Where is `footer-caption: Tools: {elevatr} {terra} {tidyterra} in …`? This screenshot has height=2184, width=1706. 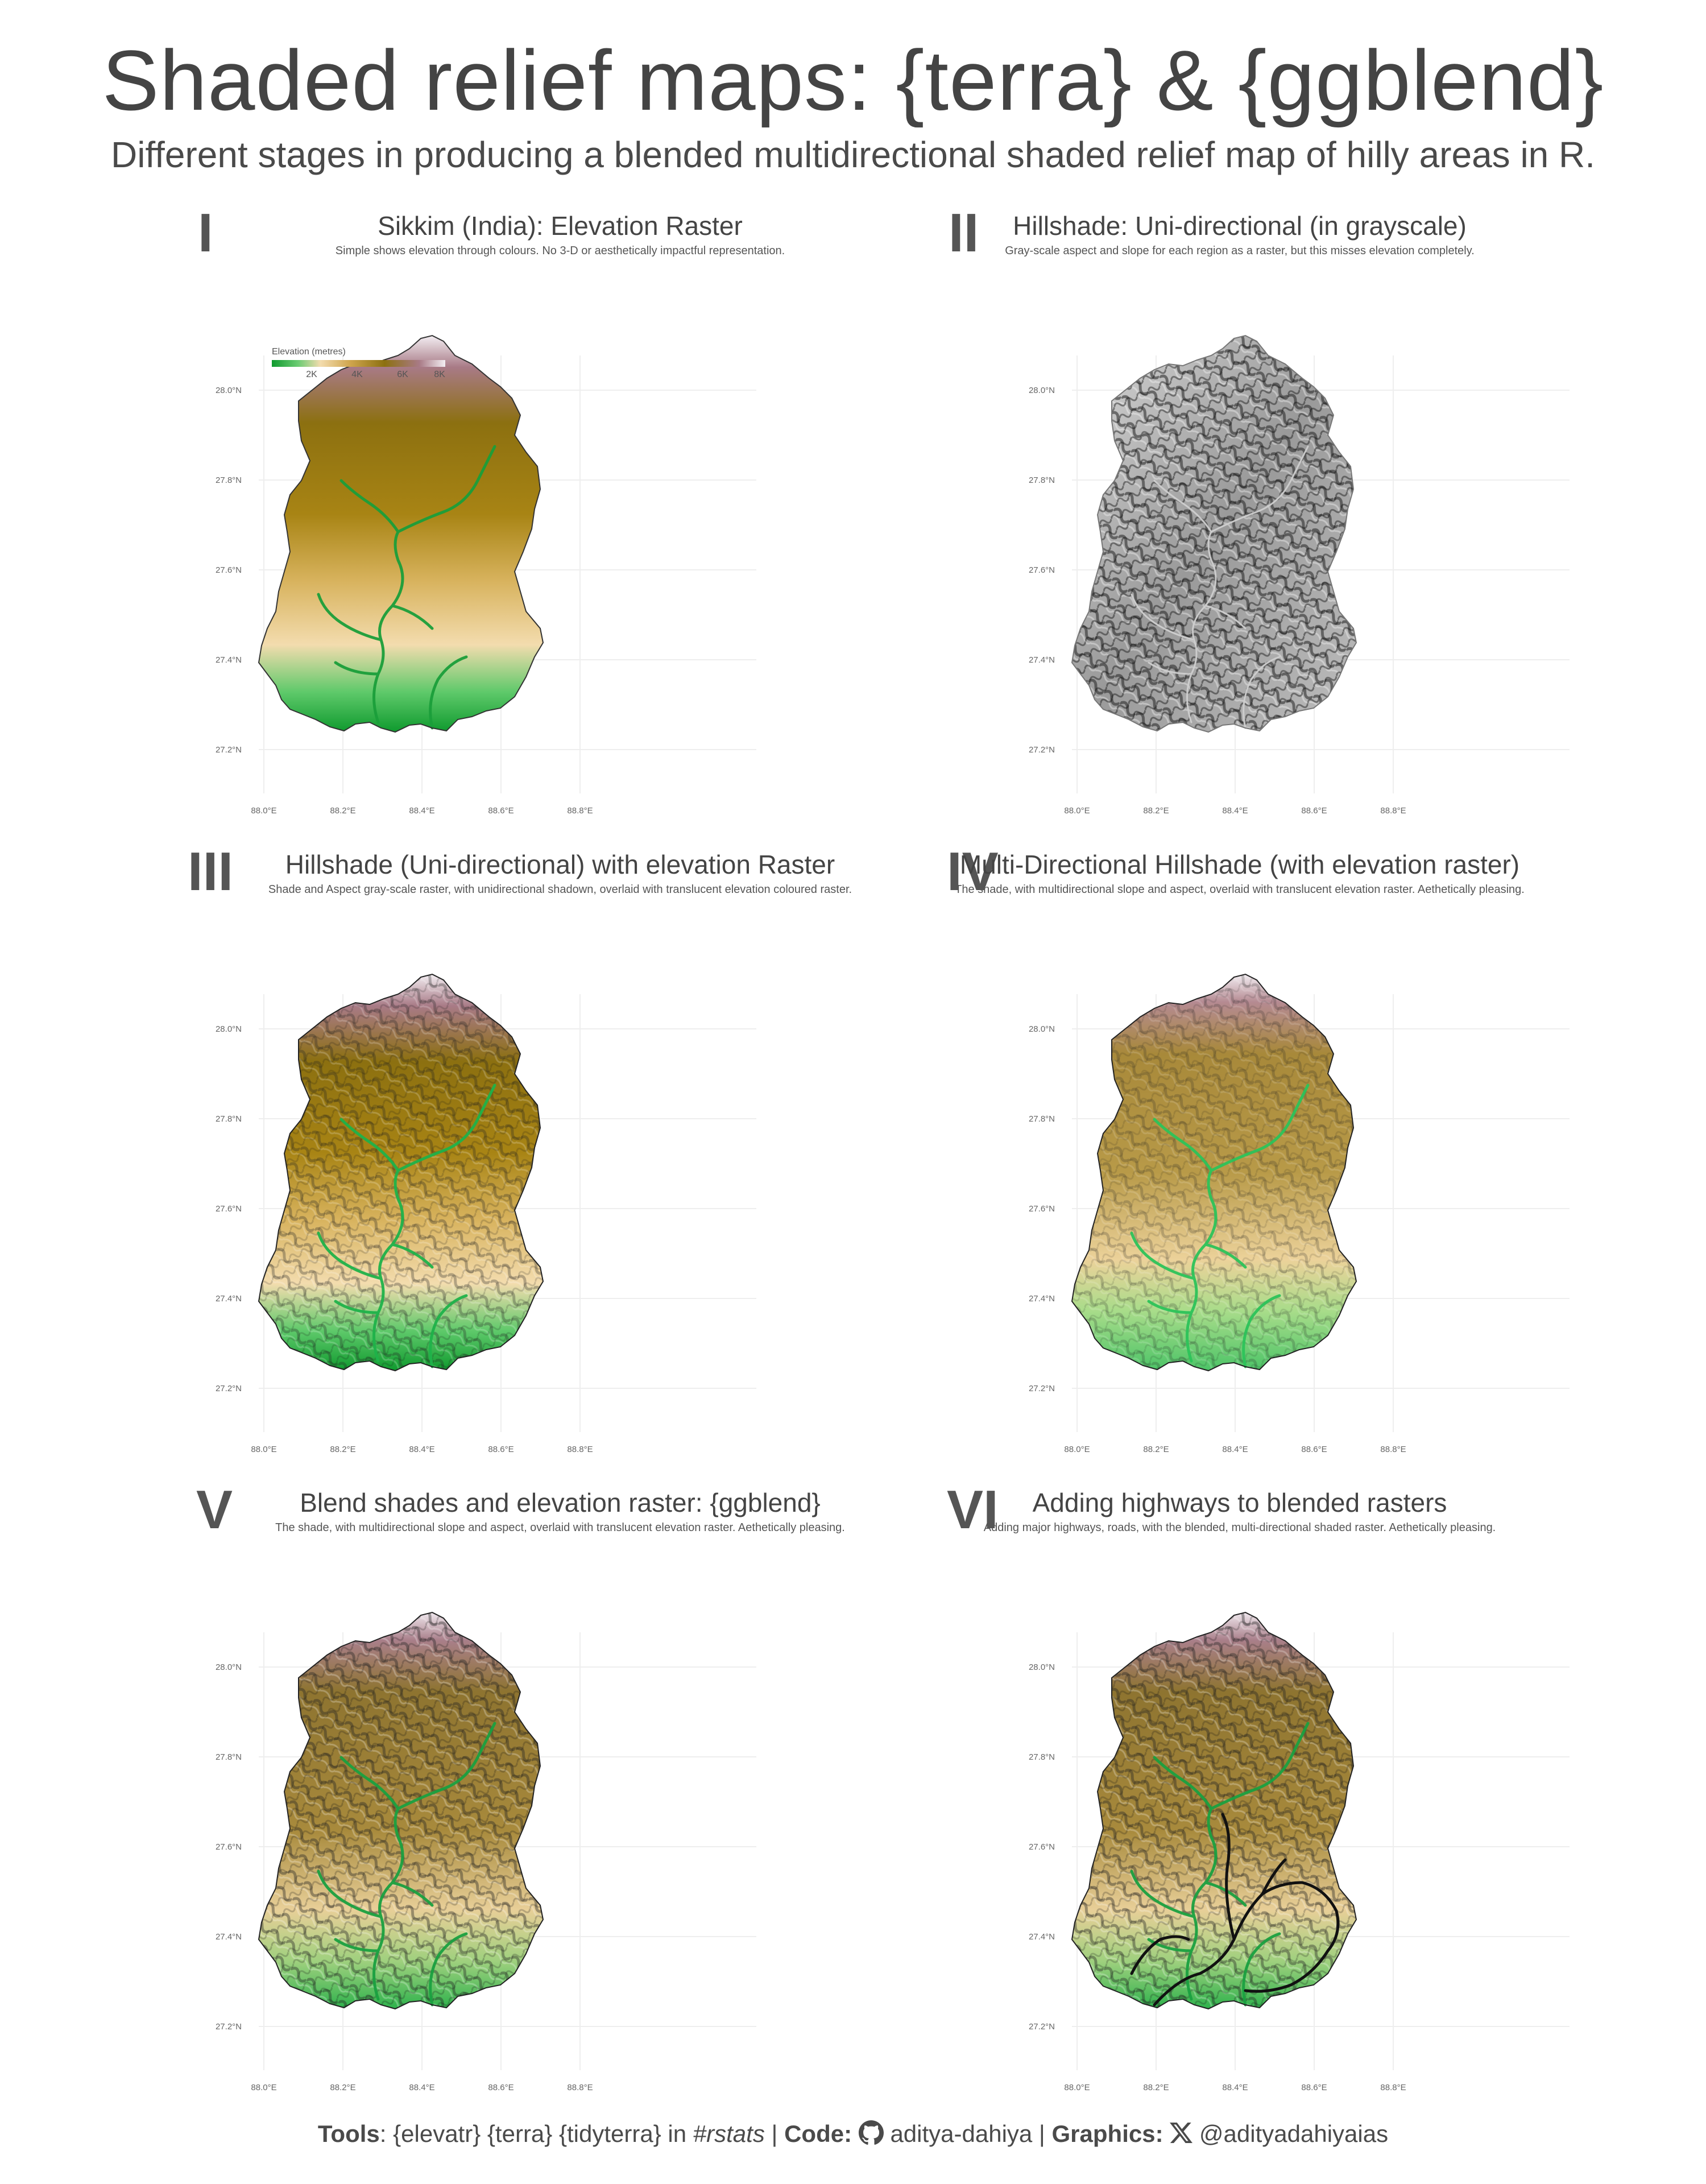
footer-caption: Tools: {elevatr} {terra} {tidyterra} in … is located at coordinates (853, 2135).